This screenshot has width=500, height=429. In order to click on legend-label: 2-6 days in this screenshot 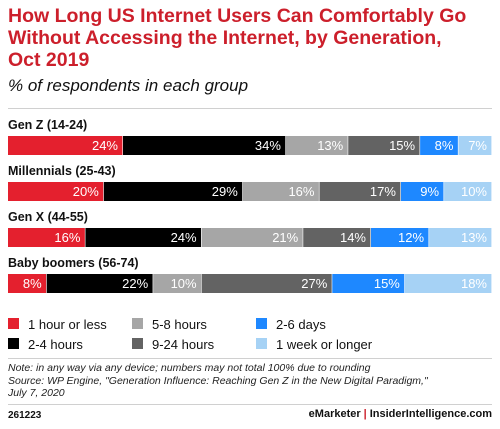, I will do `click(301, 324)`.